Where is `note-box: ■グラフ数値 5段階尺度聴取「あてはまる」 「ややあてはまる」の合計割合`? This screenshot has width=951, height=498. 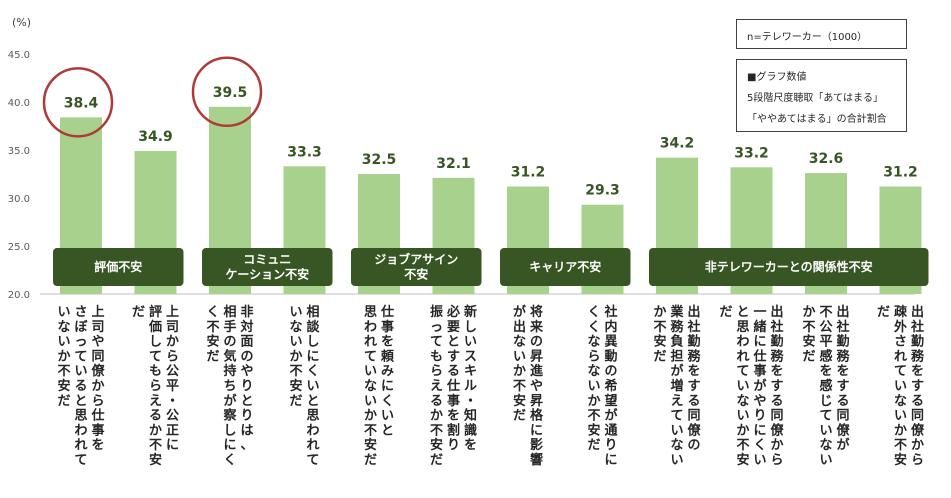 note-box: ■グラフ数値 5段階尺度聴取「あてはまる」 「ややあてはまる」の合計割合 is located at coordinates (821, 95).